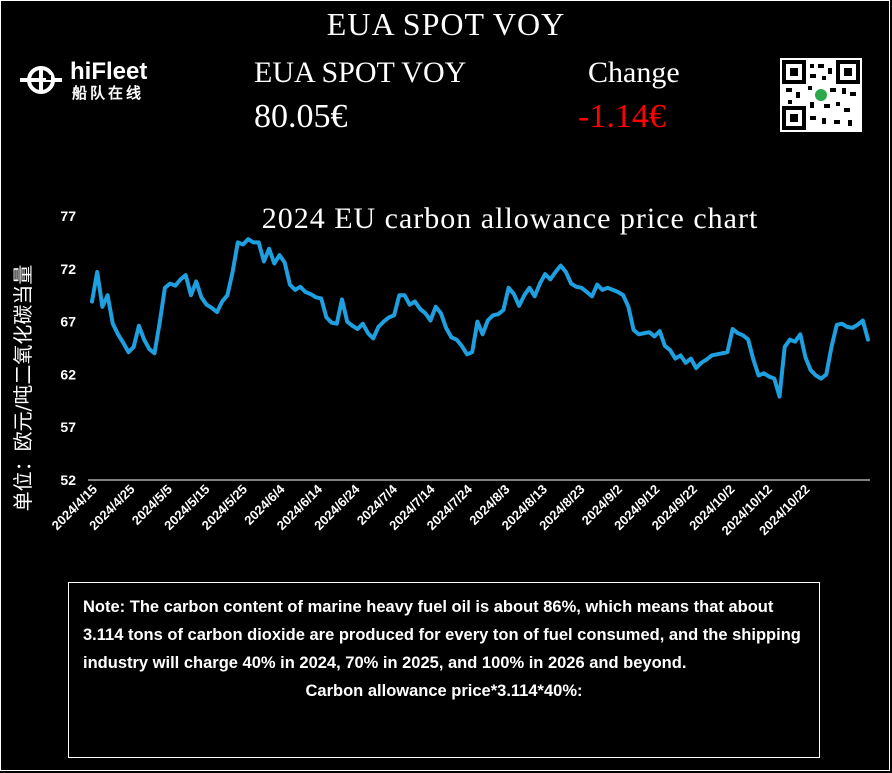  I want to click on price-label: EUA SPOT VOY, so click(360, 72).